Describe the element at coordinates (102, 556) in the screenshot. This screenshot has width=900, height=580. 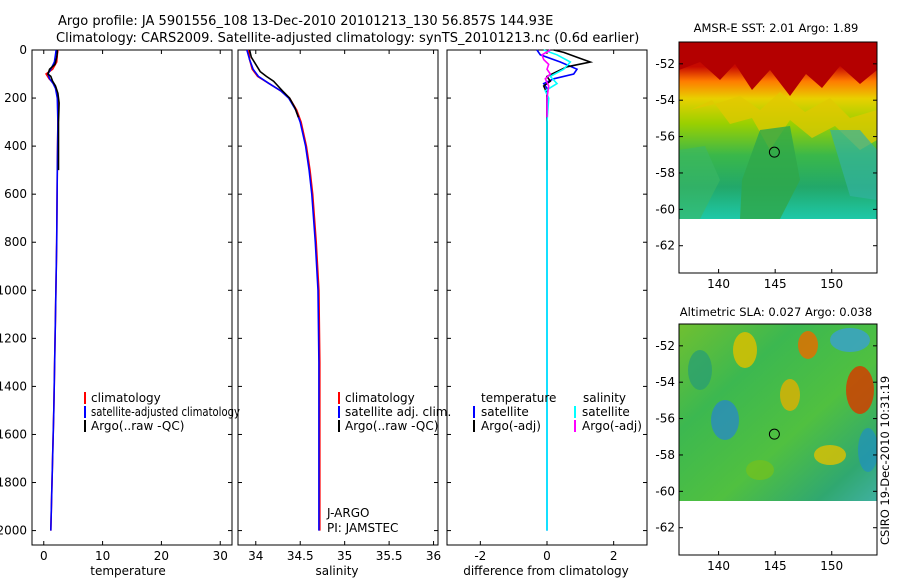
I see `x-tick-label: 10` at that location.